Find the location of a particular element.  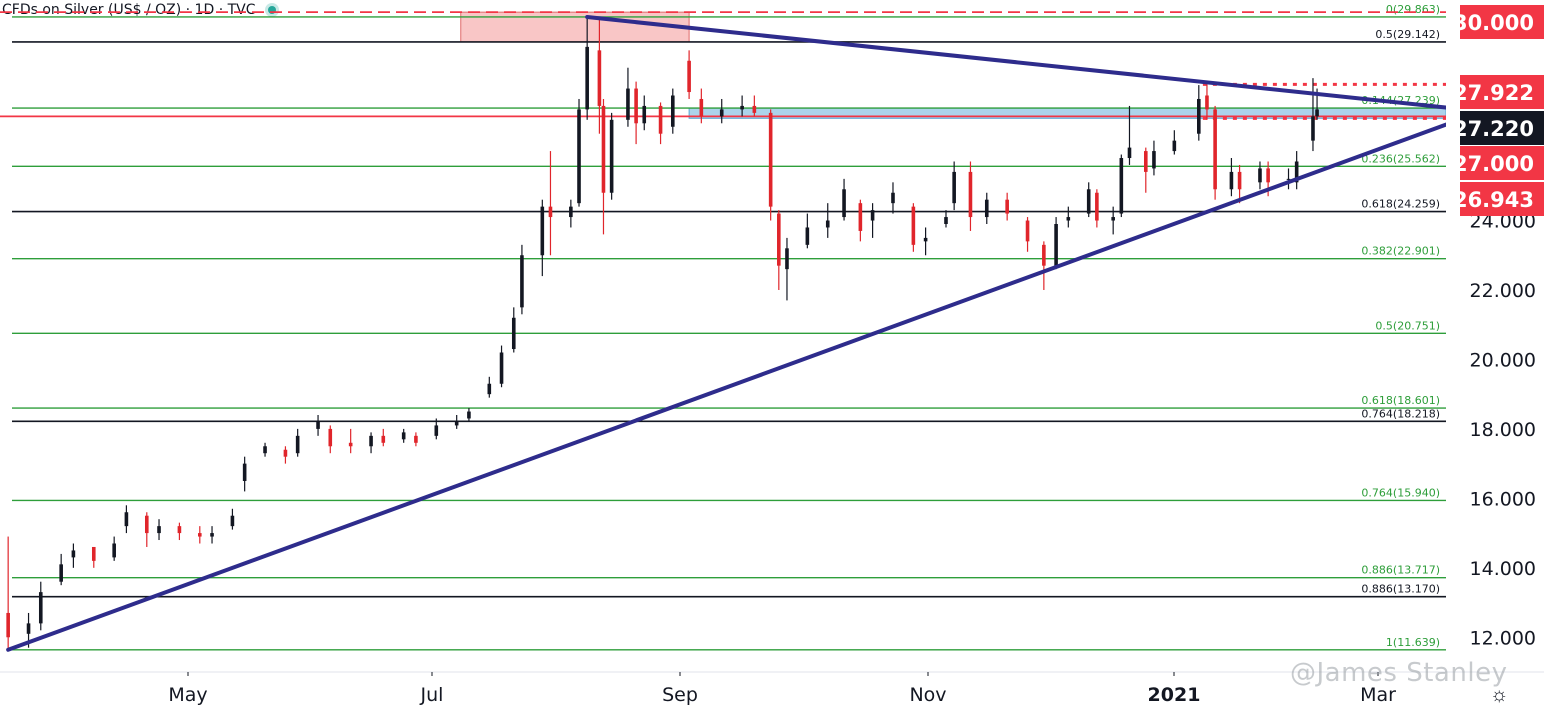

price-tag: 30.000 is located at coordinates (1498, 22).